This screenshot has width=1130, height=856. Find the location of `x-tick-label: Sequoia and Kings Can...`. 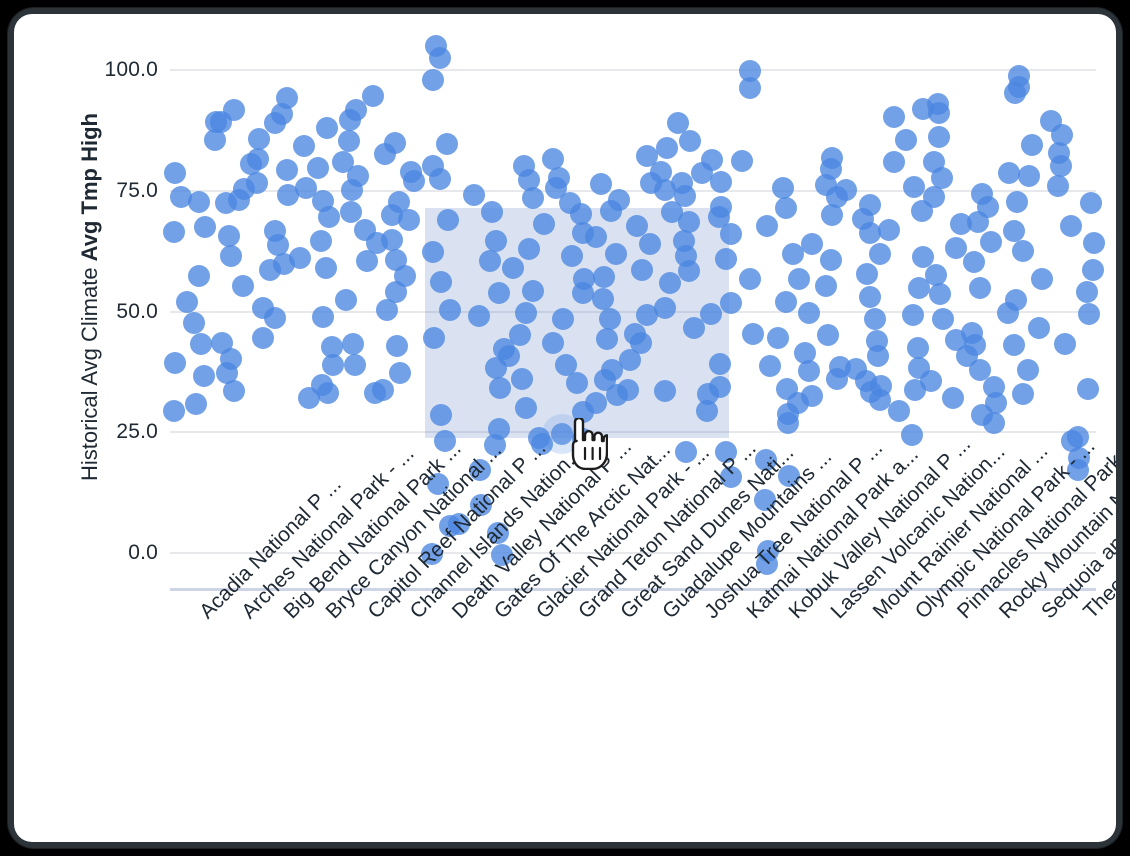

x-tick-label: Sequoia and Kings Can... is located at coordinates (1076, 531).